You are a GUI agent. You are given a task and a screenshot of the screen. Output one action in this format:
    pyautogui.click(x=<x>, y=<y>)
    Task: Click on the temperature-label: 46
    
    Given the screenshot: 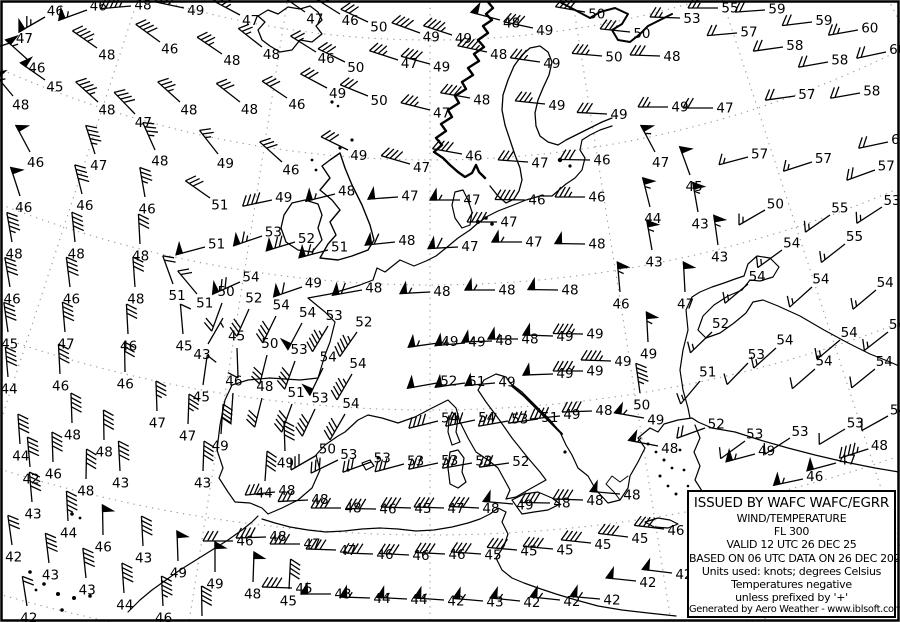 What is the action you would take?
    pyautogui.click(x=675, y=531)
    